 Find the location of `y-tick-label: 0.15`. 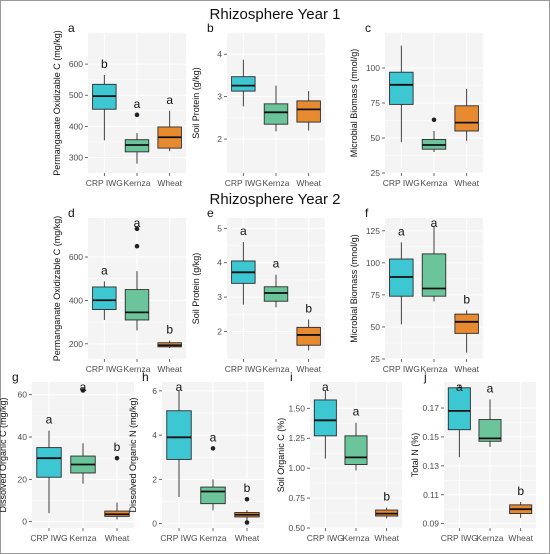

y-tick-label: 0.15 is located at coordinates (430, 437).